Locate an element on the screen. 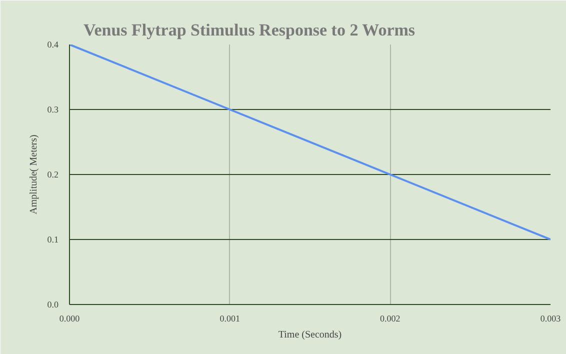 This screenshot has height=354, width=566. x-tick-label: 0.003 is located at coordinates (551, 319).